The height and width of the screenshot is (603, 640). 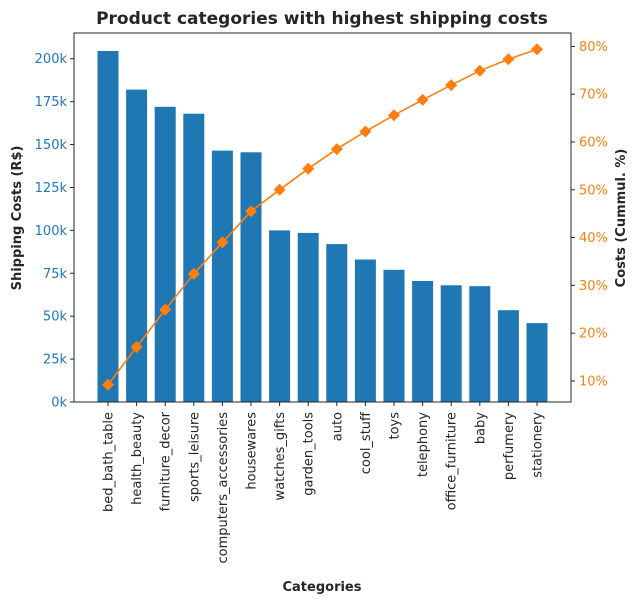 What do you see at coordinates (222, 276) in the screenshot?
I see `bar-computers_accessories` at bounding box center [222, 276].